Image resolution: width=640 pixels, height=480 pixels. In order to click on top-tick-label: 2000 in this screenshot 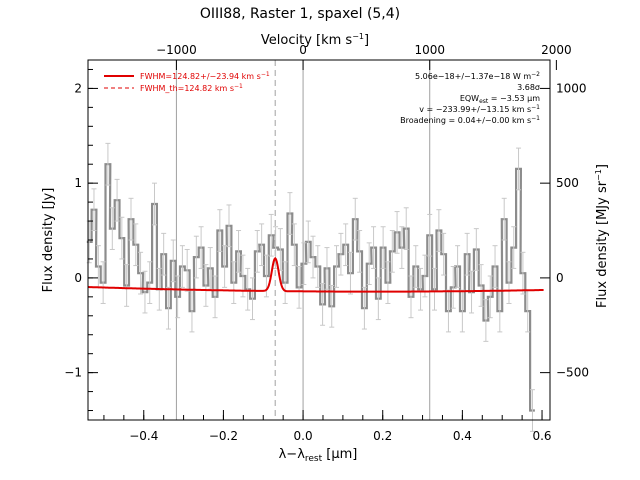, I will do `click(556, 50)`.